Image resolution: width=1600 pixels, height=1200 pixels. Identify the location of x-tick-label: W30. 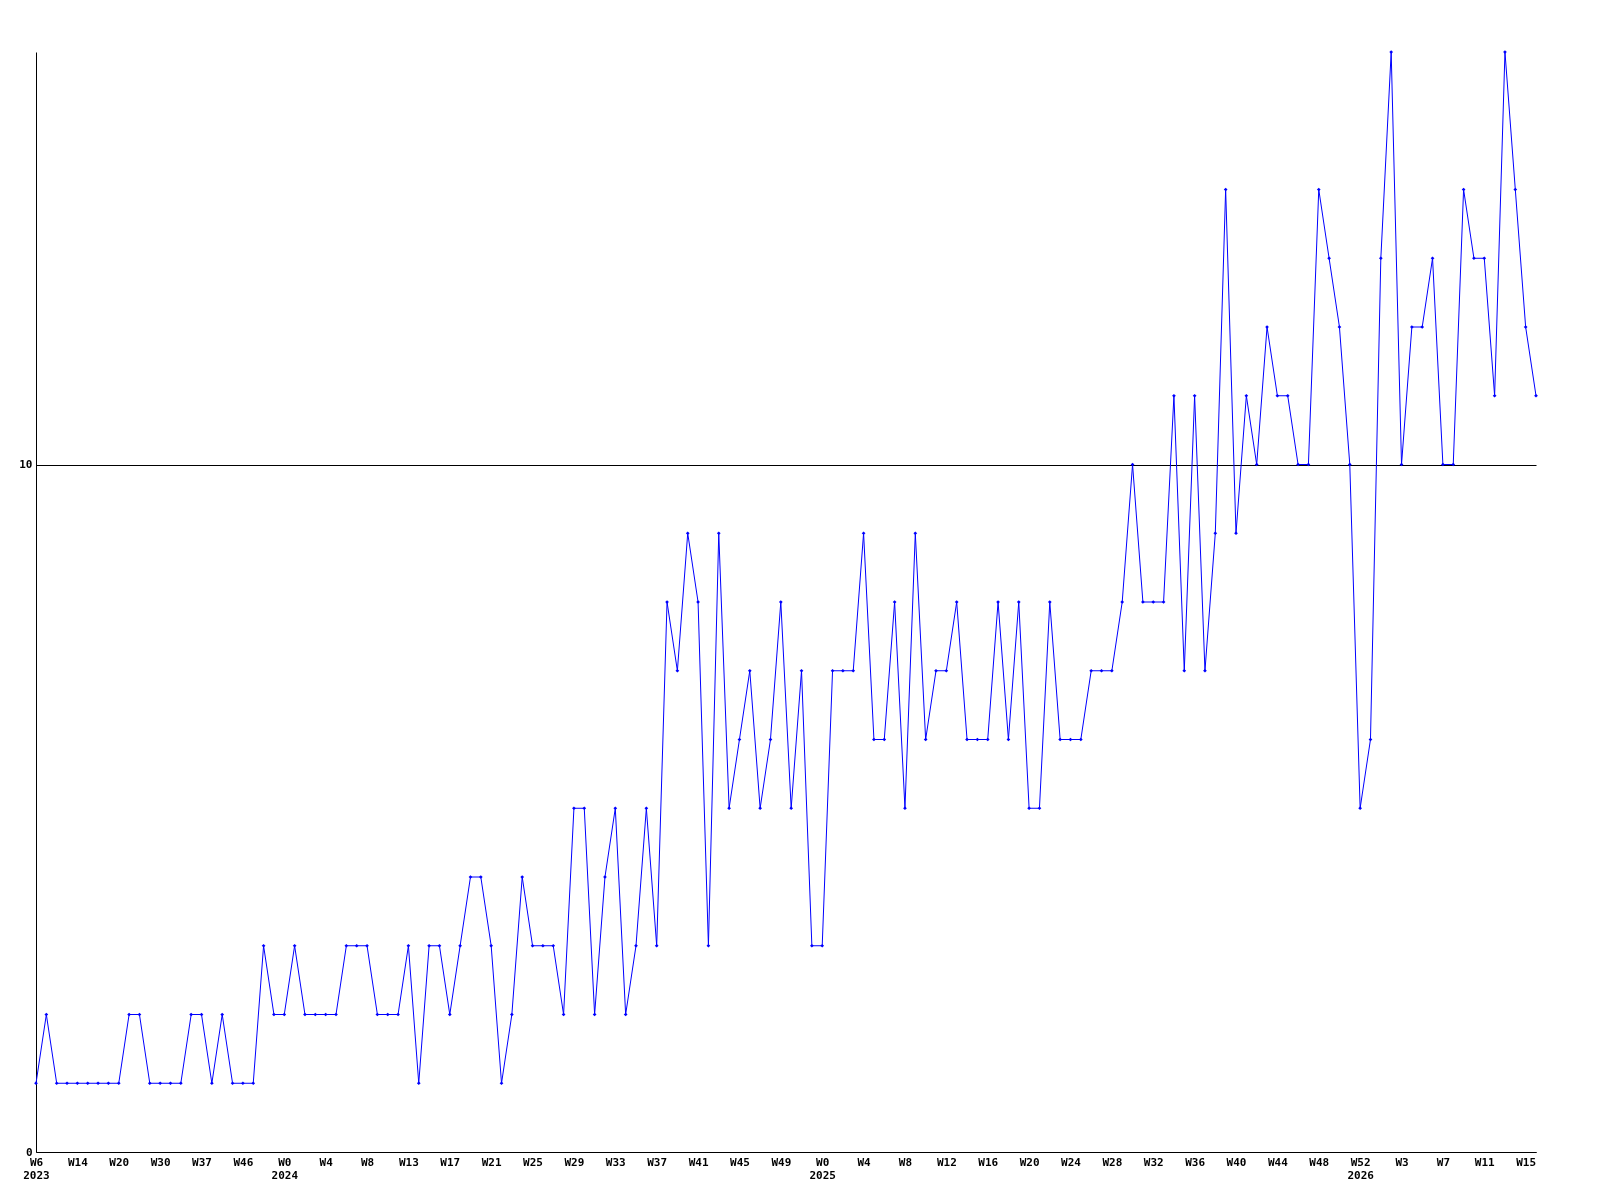
(160, 1162).